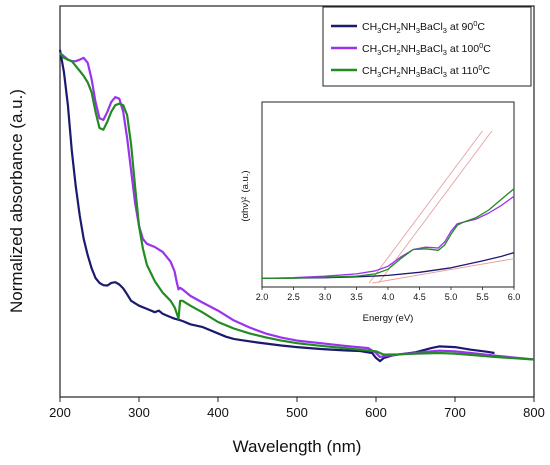 This screenshot has height=465, width=550. What do you see at coordinates (514, 297) in the screenshot?
I see `inset-x-tick-label: 6.0` at bounding box center [514, 297].